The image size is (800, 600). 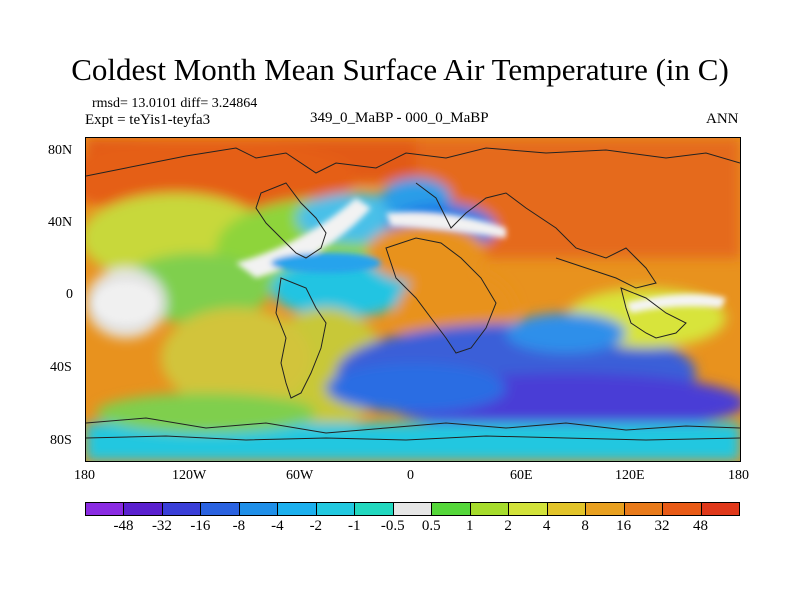 I want to click on colorbar, so click(x=412, y=509).